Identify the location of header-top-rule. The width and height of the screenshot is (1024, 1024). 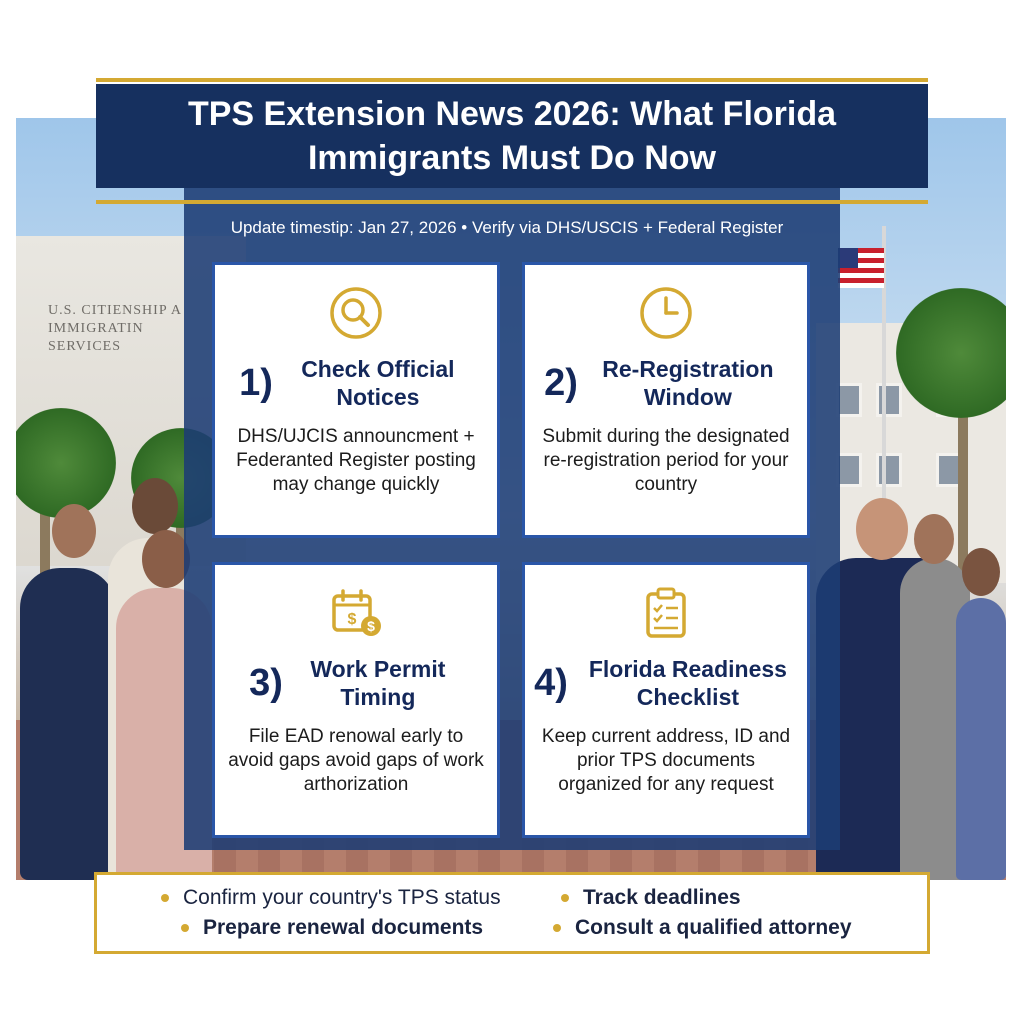
(512, 80).